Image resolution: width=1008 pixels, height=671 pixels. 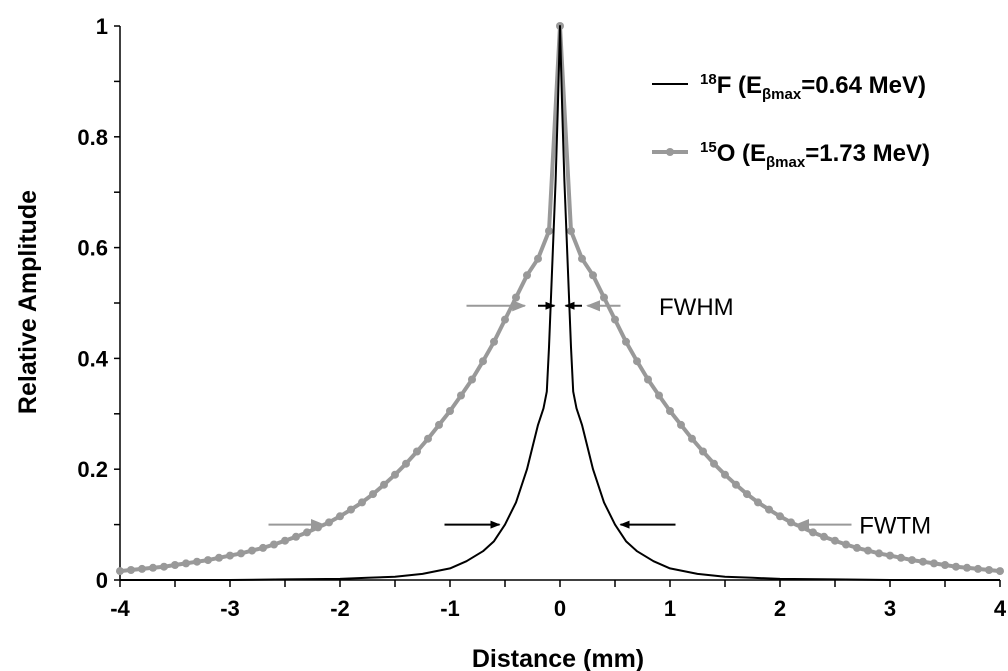 What do you see at coordinates (895, 526) in the screenshot?
I see `annotation-label-fwtm: FWTM` at bounding box center [895, 526].